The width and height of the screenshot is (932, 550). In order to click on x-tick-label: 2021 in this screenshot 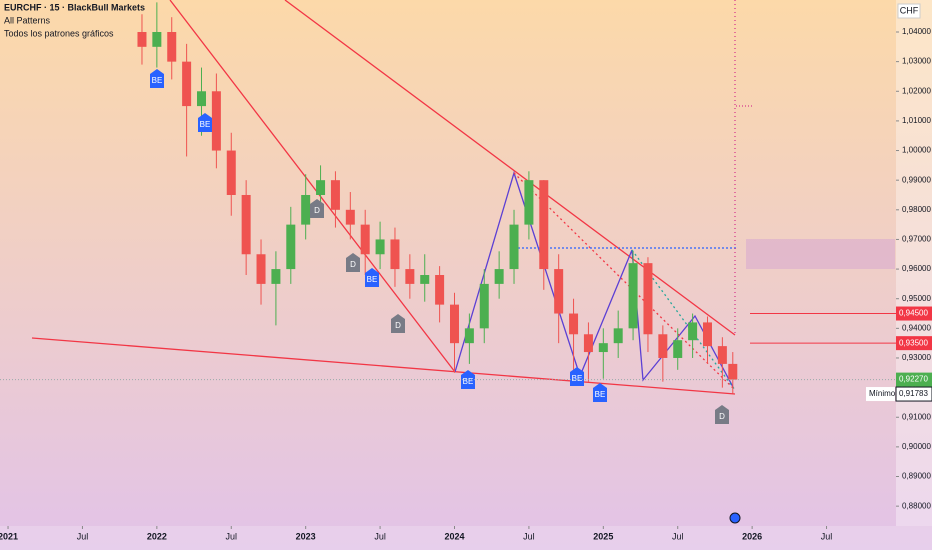, I will do `click(9, 536)`.